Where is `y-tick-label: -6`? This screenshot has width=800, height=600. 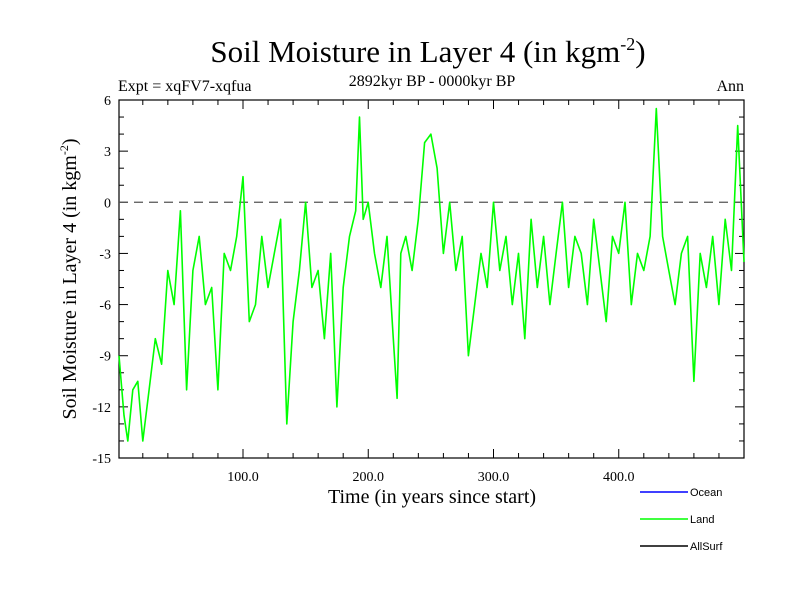
y-tick-label: -6 is located at coordinates (105, 306).